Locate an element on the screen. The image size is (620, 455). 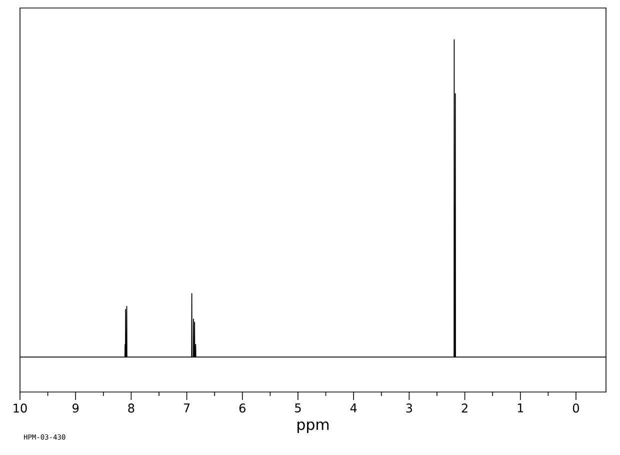
x-tick-label: 6 is located at coordinates (242, 408).